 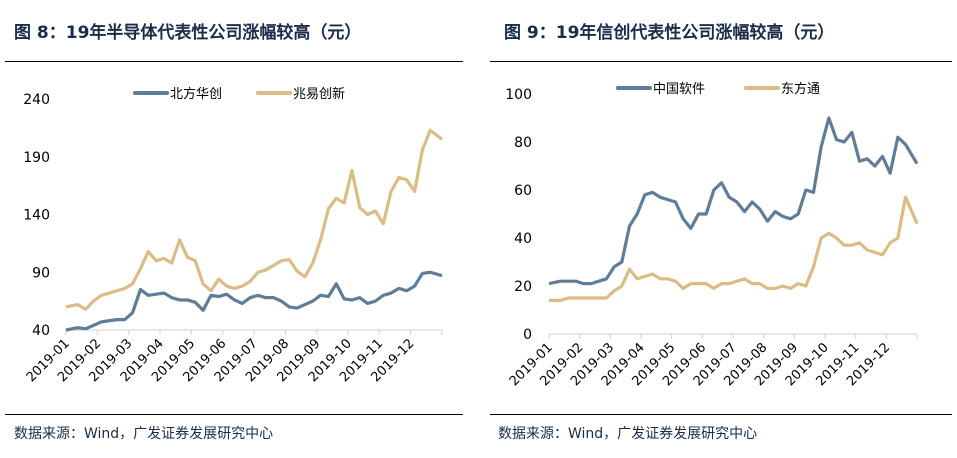 I want to click on legend-label: 兆易创新, so click(x=319, y=94).